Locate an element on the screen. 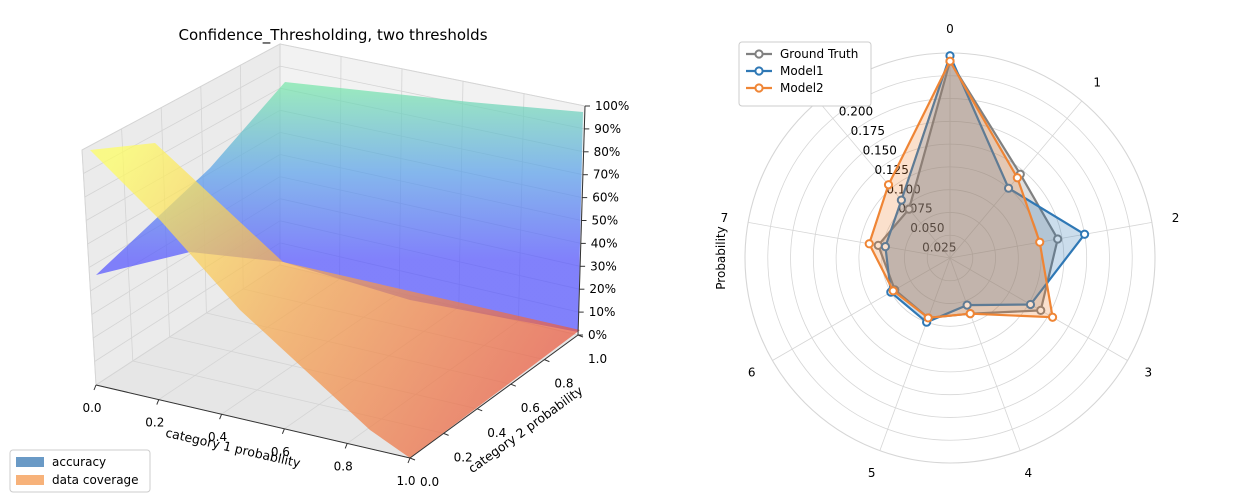  legend-label-ground-truth: Ground Truth is located at coordinates (819, 54).